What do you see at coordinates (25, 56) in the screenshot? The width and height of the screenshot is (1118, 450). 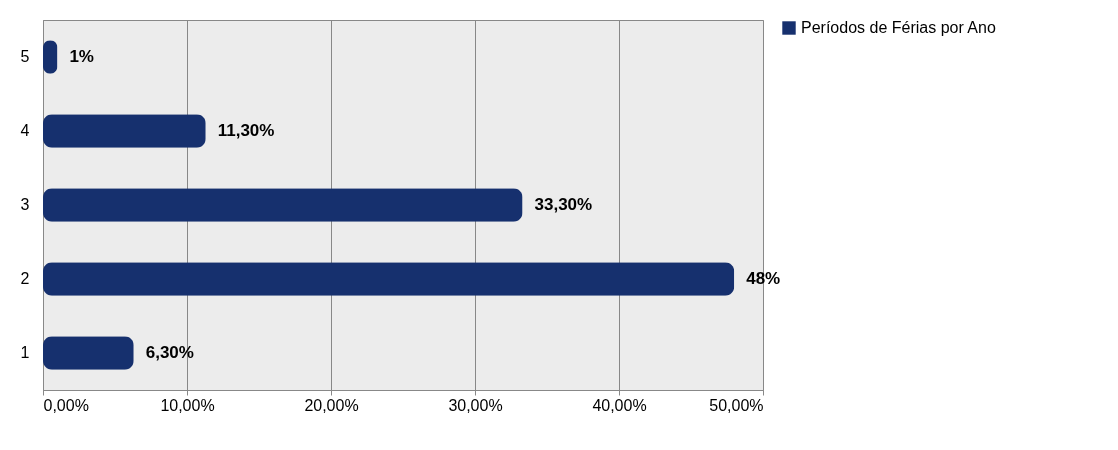 I see `y-tick-label: 5` at bounding box center [25, 56].